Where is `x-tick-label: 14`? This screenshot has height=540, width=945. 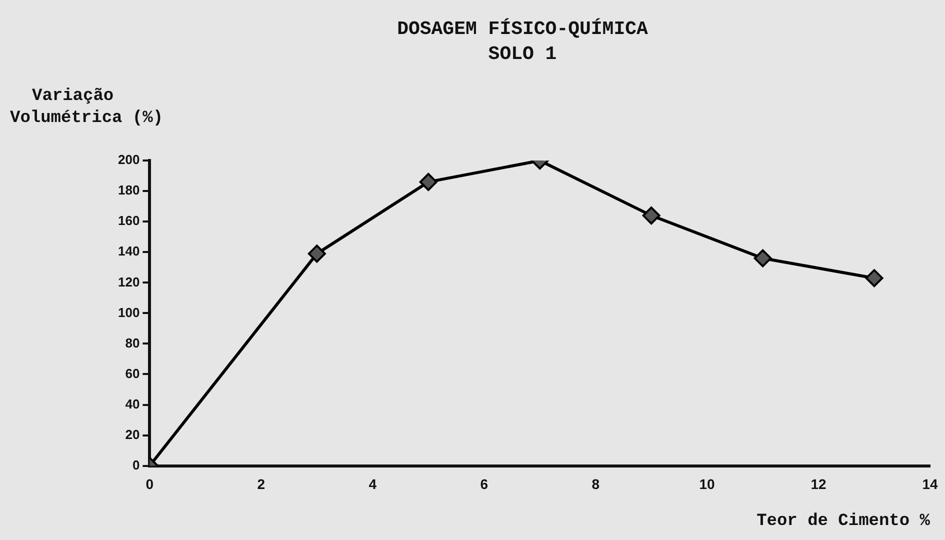 x-tick-label: 14 is located at coordinates (930, 484).